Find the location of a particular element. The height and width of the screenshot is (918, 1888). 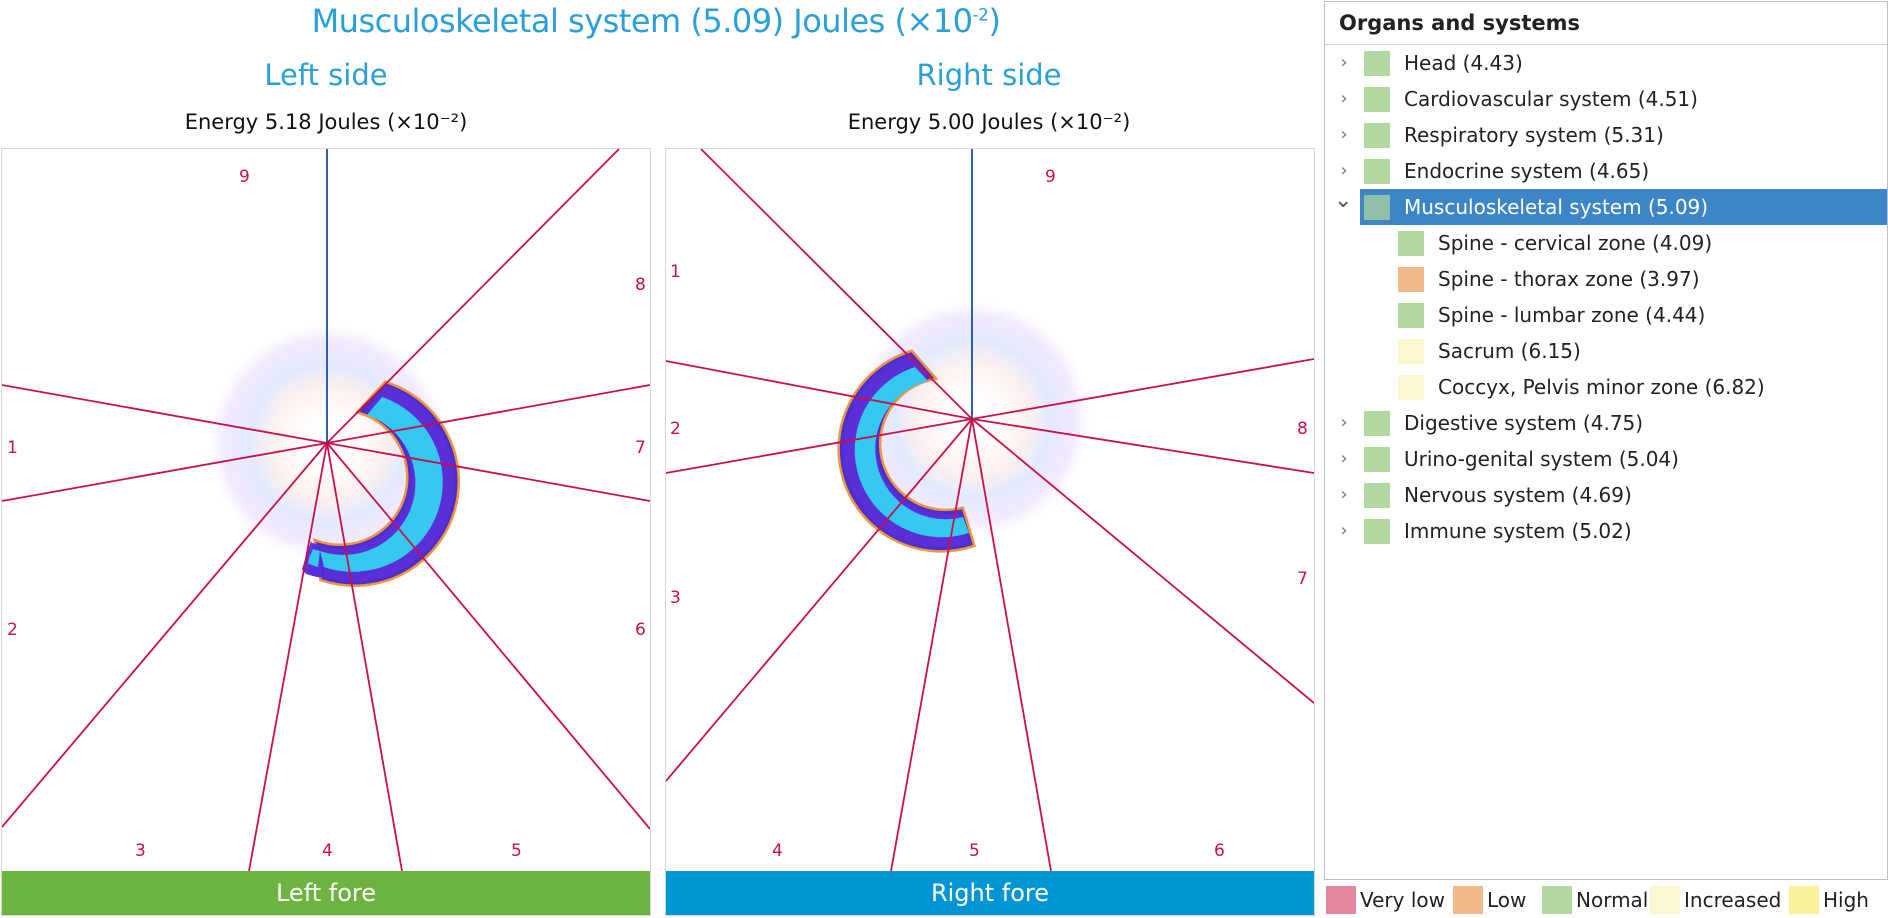

tree-item: › Digestive system (4.75) is located at coordinates (1606, 423).